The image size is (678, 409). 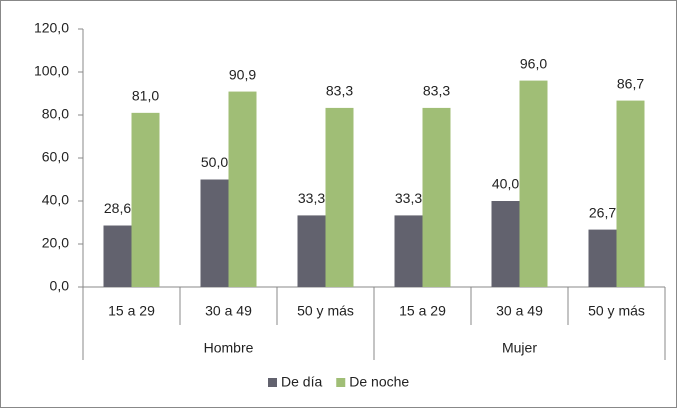 What do you see at coordinates (519, 348) in the screenshot?
I see `group-label: Mujer` at bounding box center [519, 348].